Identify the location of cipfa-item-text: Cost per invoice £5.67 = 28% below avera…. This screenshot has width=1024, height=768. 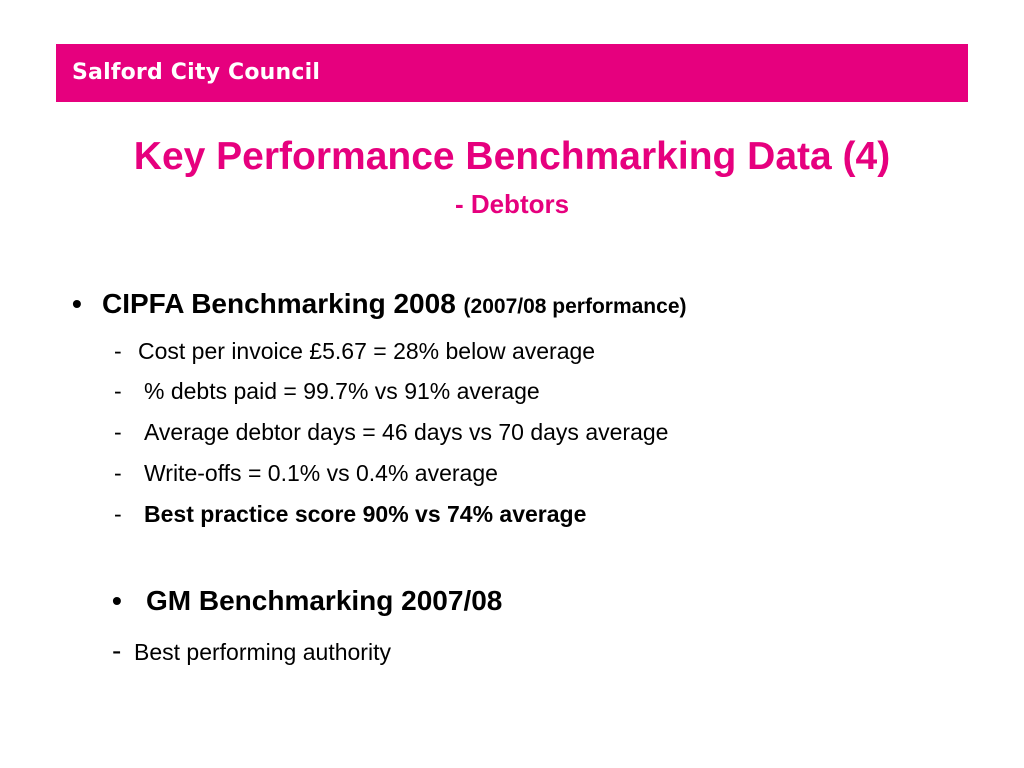
(367, 351).